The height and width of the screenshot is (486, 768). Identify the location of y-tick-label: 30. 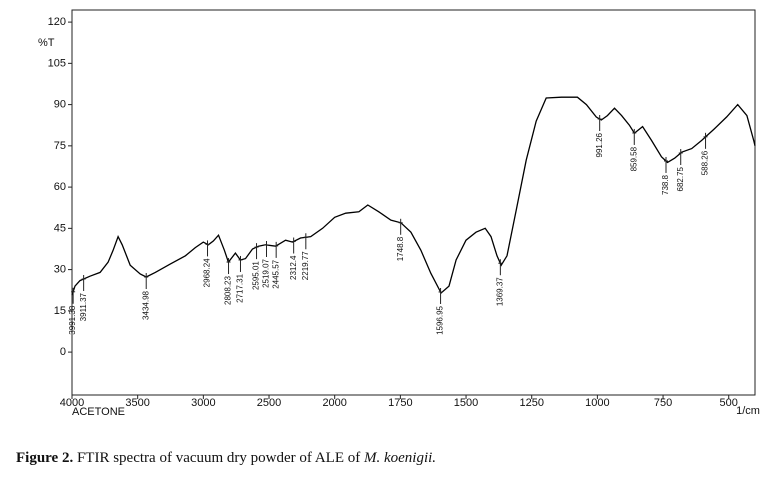
(60, 270).